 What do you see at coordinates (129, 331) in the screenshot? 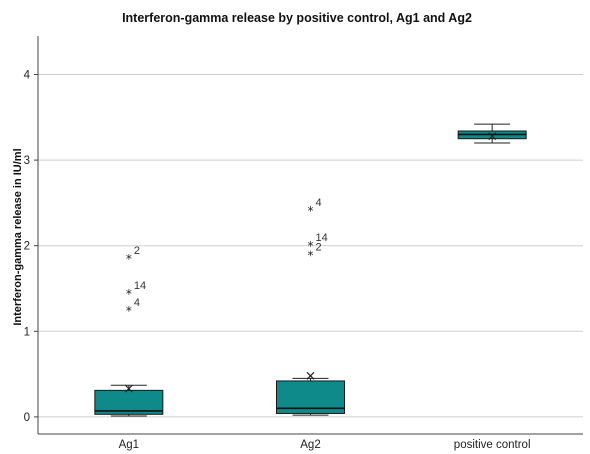
I see `box-ag1: *2*14*4` at bounding box center [129, 331].